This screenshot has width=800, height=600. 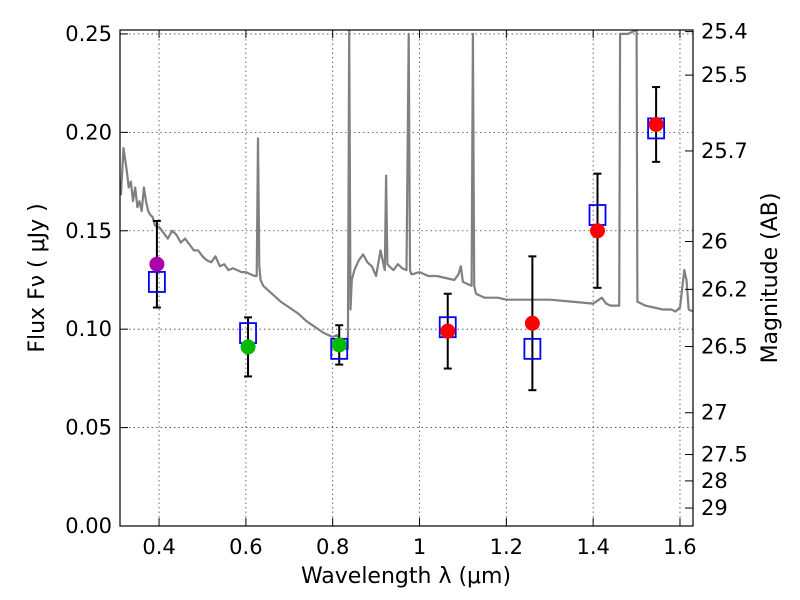 I want to click on right-tick-label: 27, so click(x=714, y=413).